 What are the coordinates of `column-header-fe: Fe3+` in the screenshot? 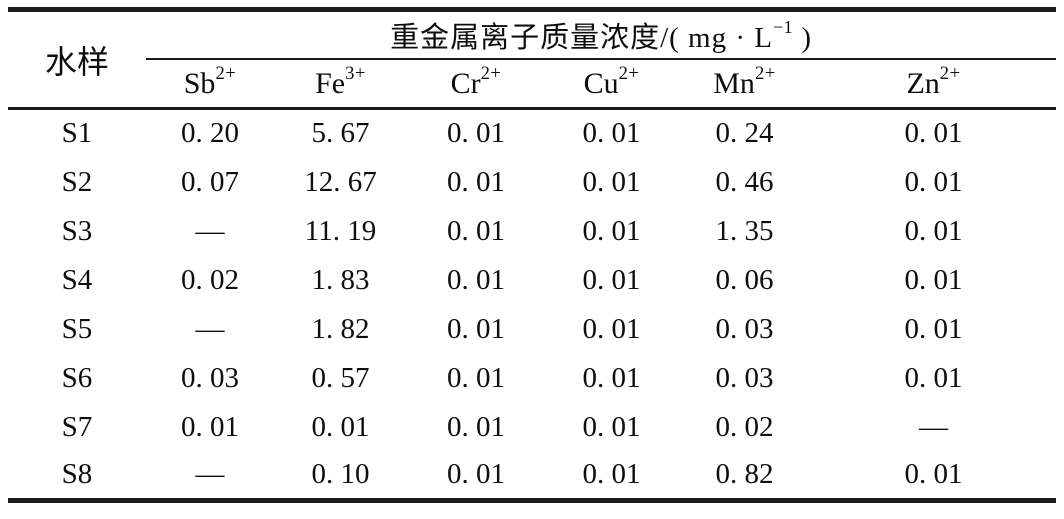 It's located at (340, 84).